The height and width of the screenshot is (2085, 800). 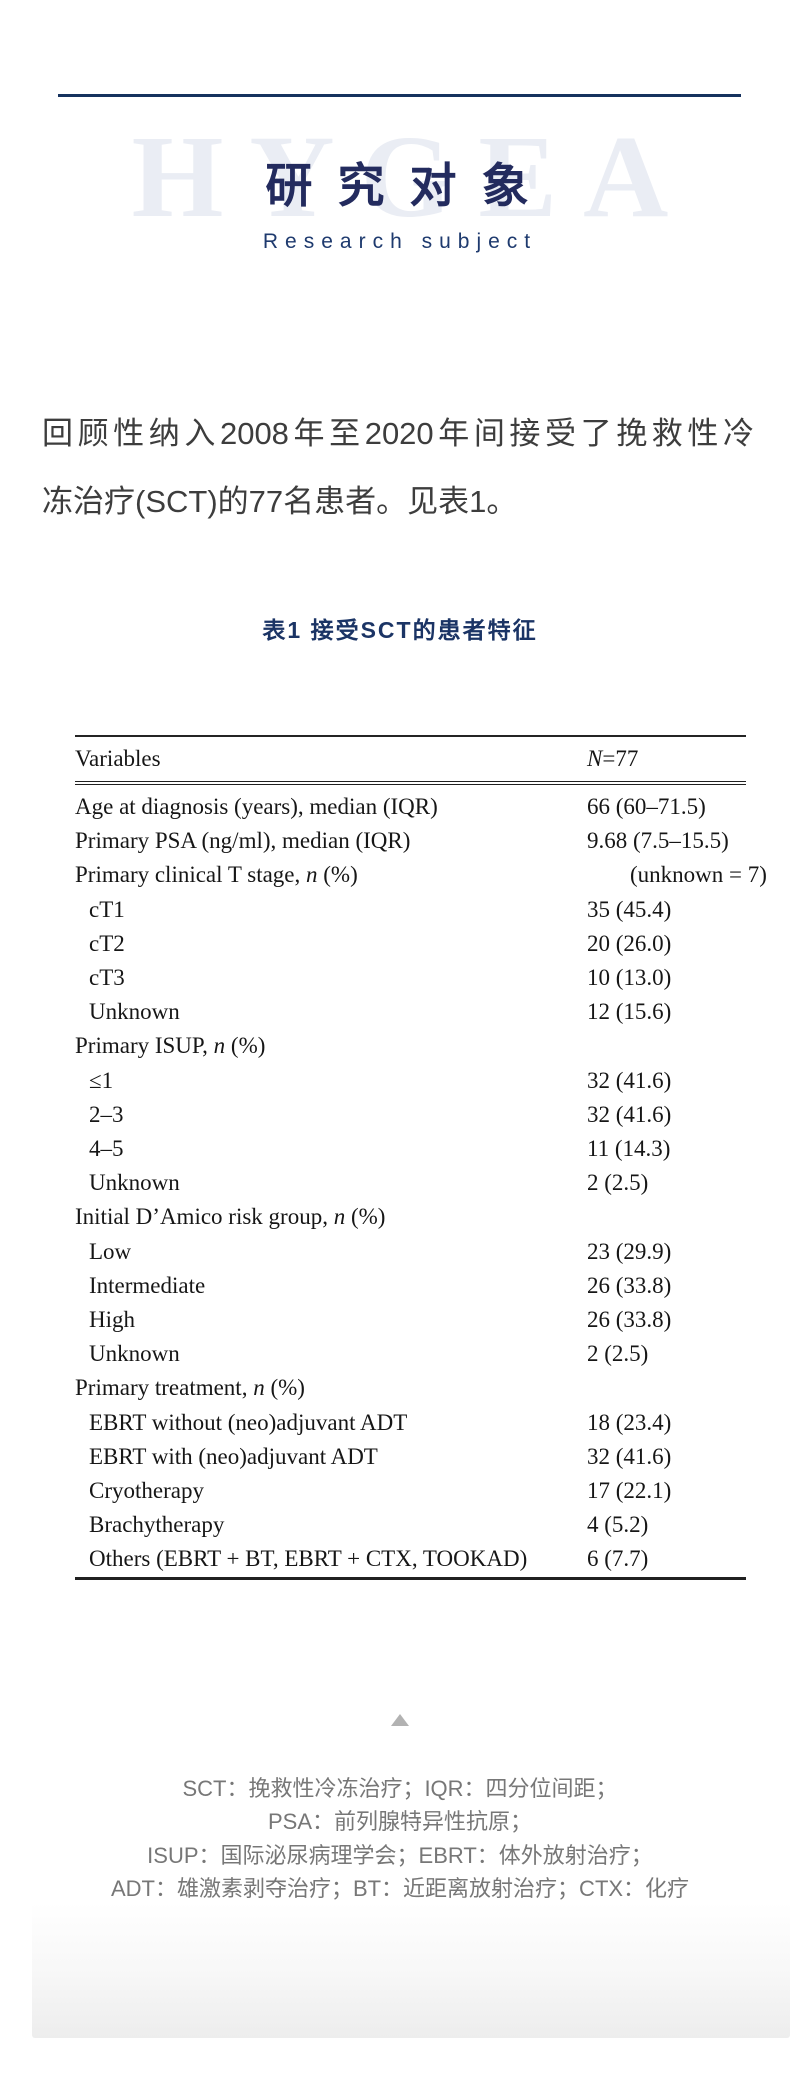 I want to click on abbrev-line: ADT：雄激素剥夺治疗；BT：近距离放射治疗；CTX：化疗, so click(x=400, y=1889).